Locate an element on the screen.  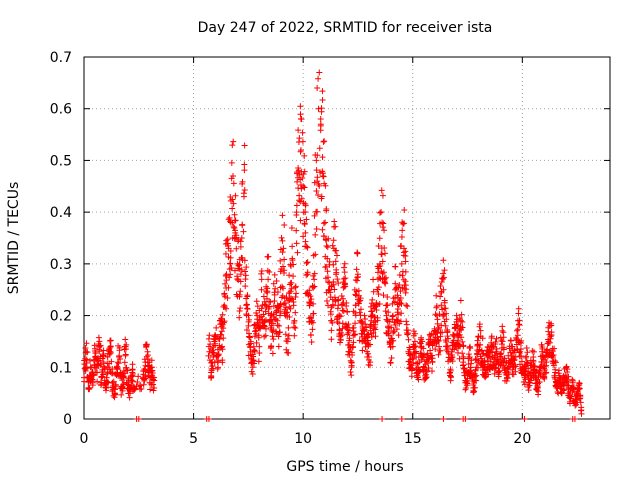
x-tick-label: 0 is located at coordinates (84, 439).